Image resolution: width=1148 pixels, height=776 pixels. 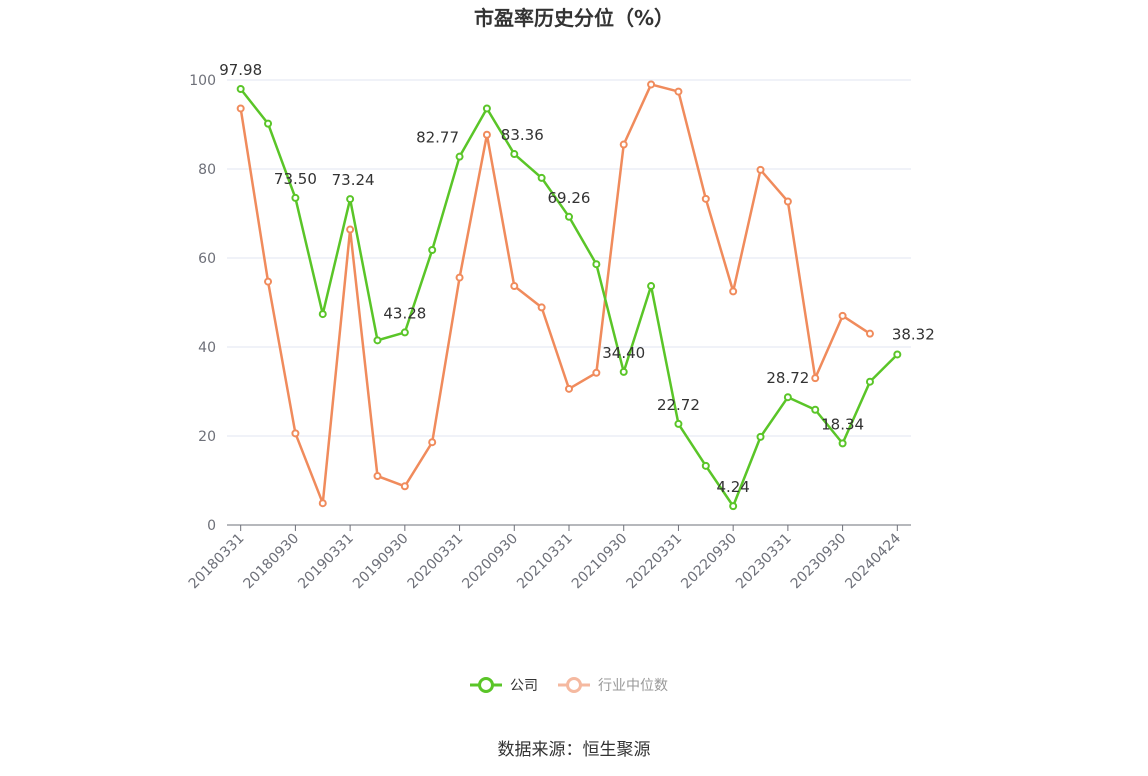 What do you see at coordinates (678, 405) in the screenshot?
I see `data-label: 22.72` at bounding box center [678, 405].